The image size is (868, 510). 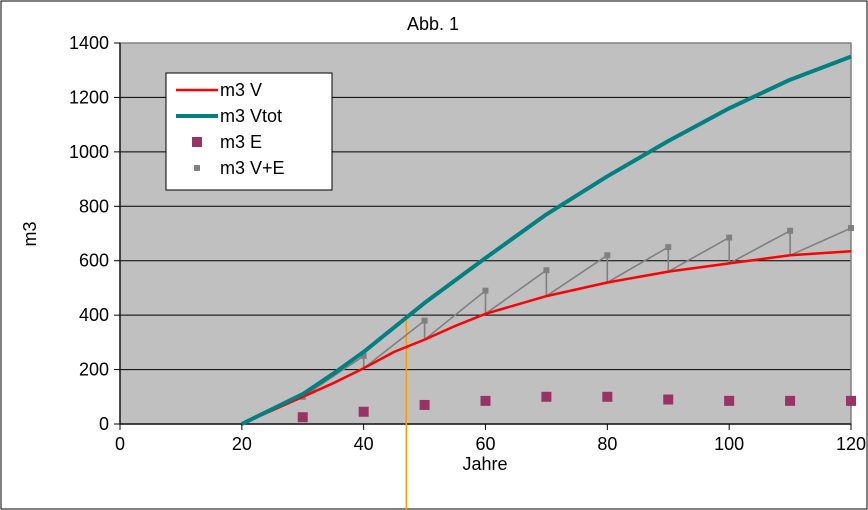 What do you see at coordinates (104, 424) in the screenshot?
I see `y-tick-label: 0` at bounding box center [104, 424].